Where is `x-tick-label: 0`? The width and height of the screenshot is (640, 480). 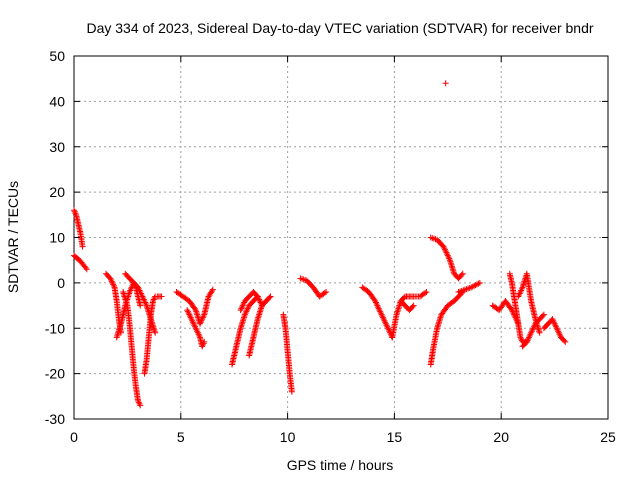
x-tick-label: 0 is located at coordinates (74, 437).